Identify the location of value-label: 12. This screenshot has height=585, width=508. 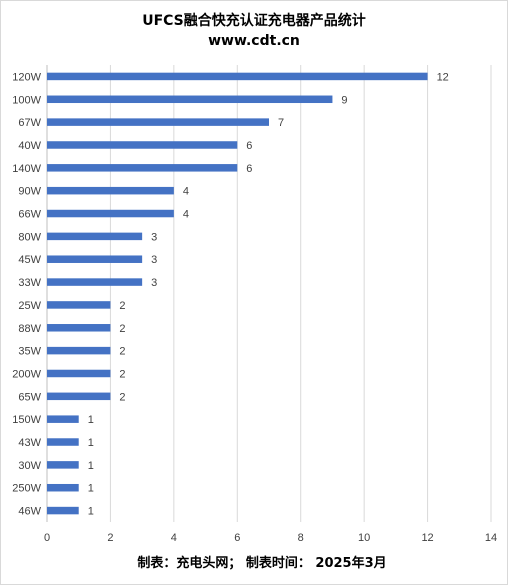
(443, 77).